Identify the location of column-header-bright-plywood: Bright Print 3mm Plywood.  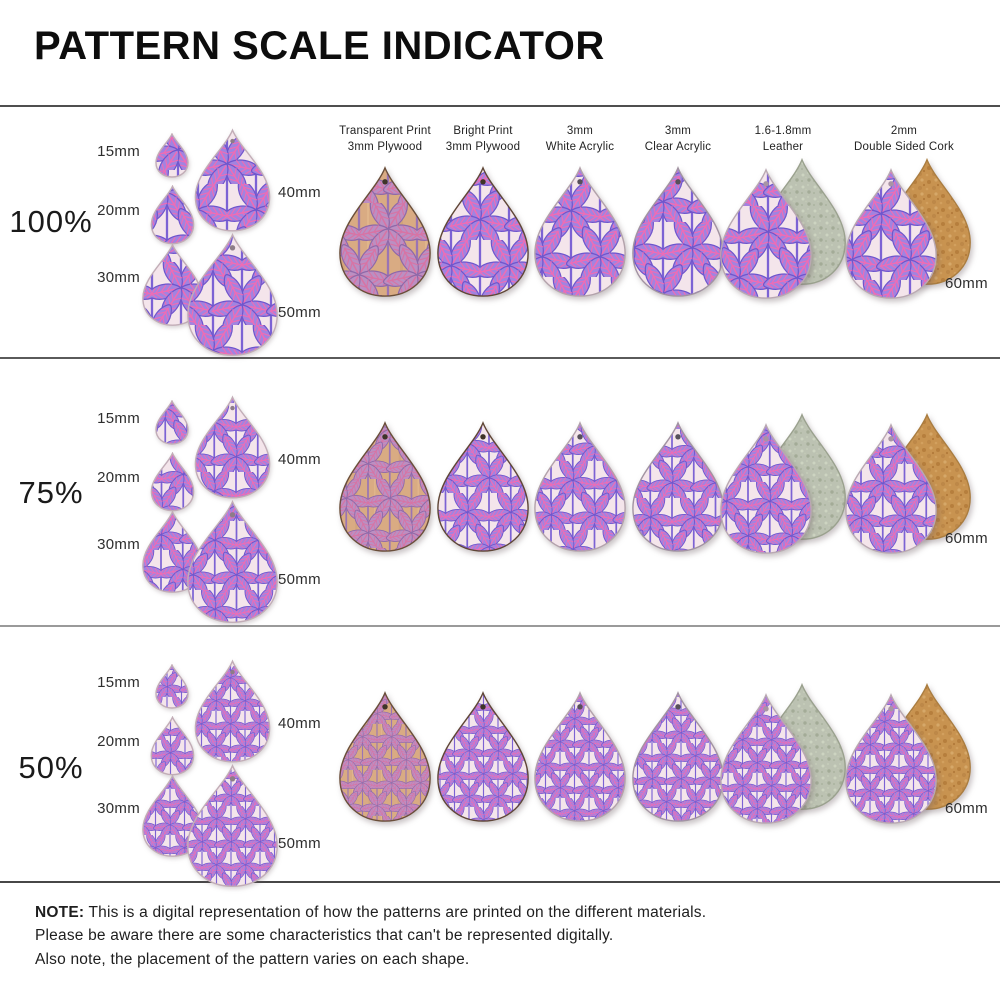
(483, 139).